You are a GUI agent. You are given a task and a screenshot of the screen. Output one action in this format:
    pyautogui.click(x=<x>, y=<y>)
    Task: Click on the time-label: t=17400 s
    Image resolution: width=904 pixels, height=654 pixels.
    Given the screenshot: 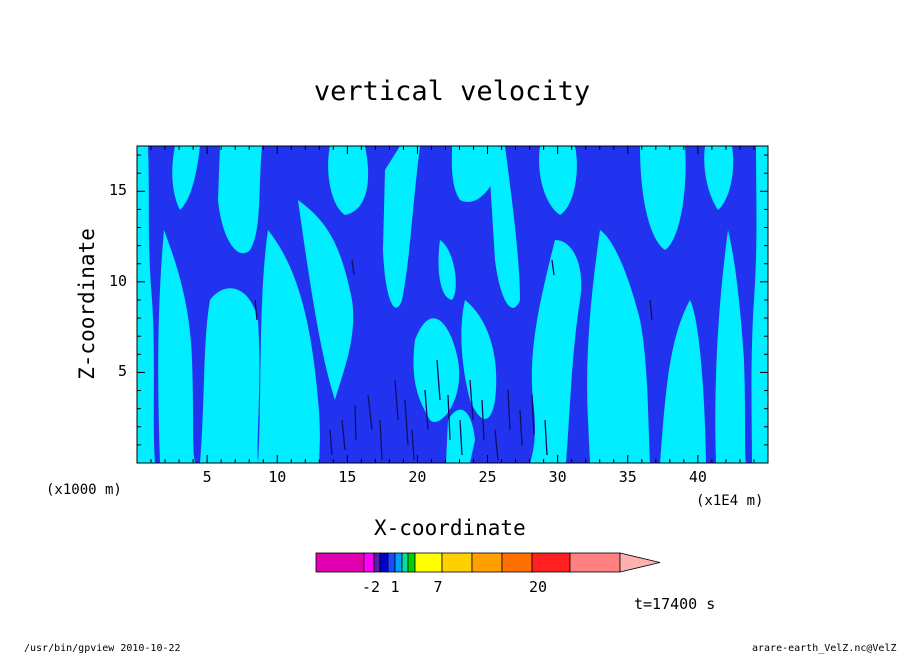 What is the action you would take?
    pyautogui.click(x=675, y=604)
    